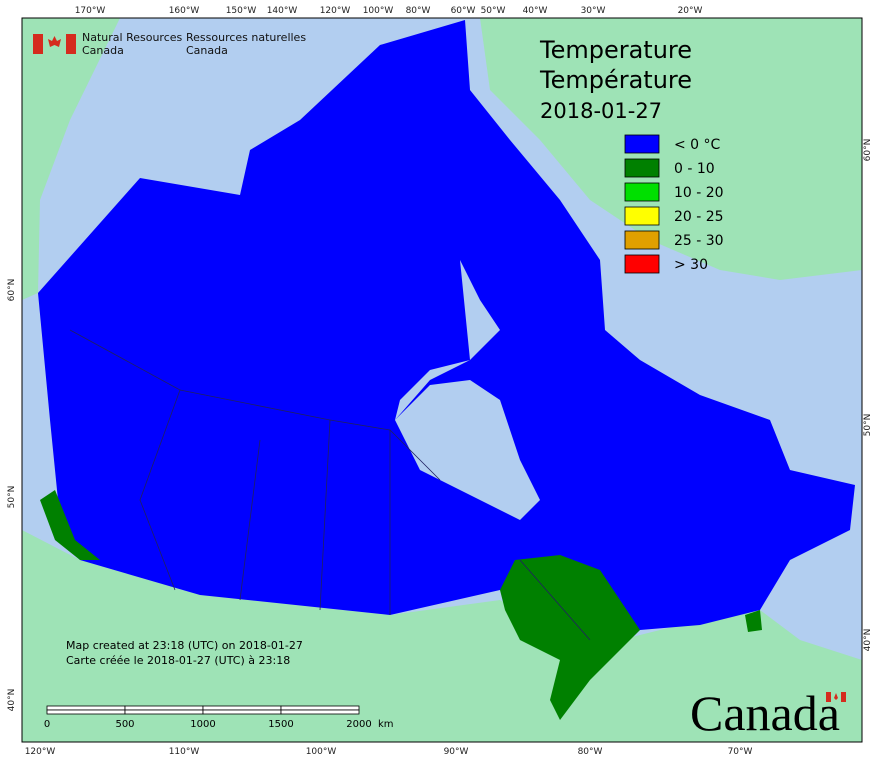  I want to click on legend-label: < 0 °C, so click(697, 145).